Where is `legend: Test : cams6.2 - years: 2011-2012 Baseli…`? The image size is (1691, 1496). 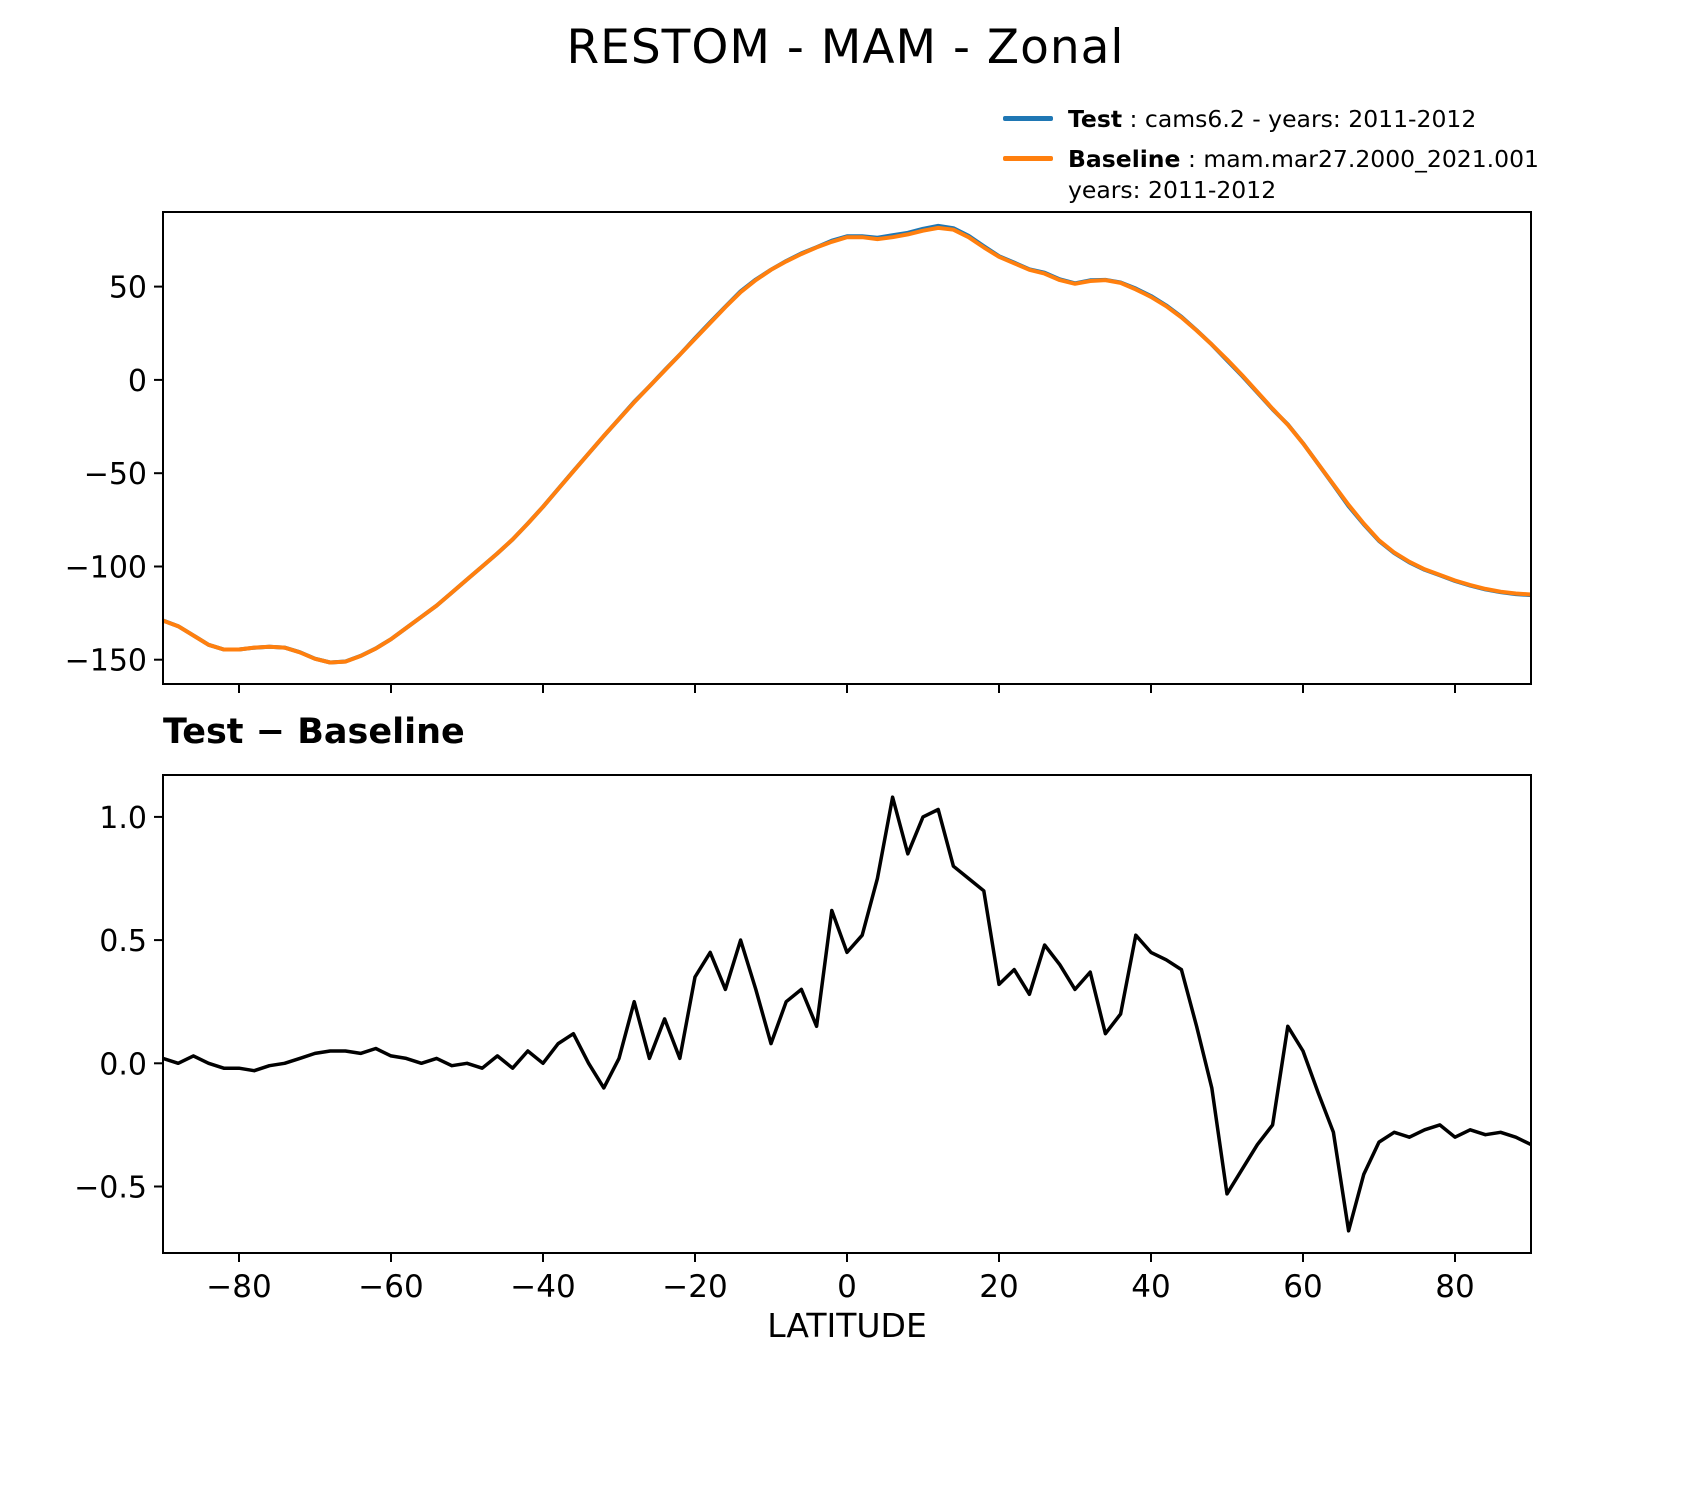 legend: Test : cams6.2 - years: 2011-2012 Baseli… is located at coordinates (1275, 159).